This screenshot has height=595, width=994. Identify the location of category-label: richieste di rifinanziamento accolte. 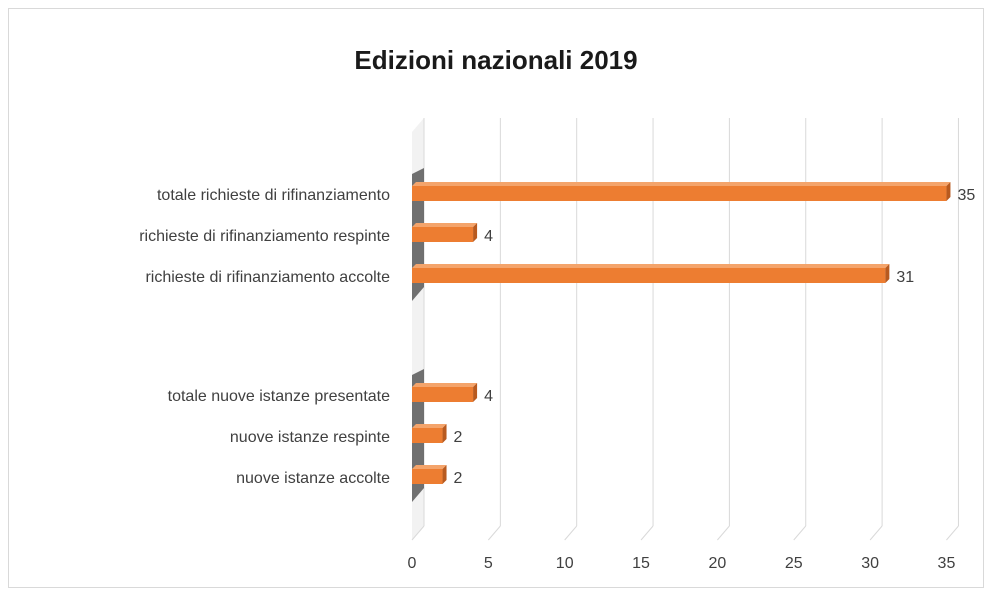
(267, 277).